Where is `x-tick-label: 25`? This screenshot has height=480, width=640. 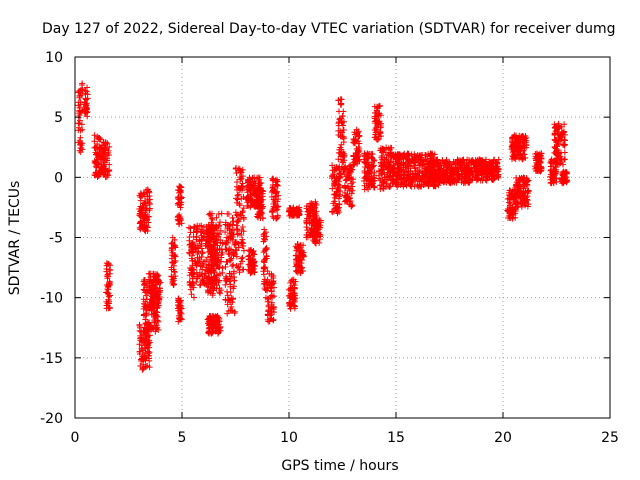
x-tick-label: 25 is located at coordinates (610, 438).